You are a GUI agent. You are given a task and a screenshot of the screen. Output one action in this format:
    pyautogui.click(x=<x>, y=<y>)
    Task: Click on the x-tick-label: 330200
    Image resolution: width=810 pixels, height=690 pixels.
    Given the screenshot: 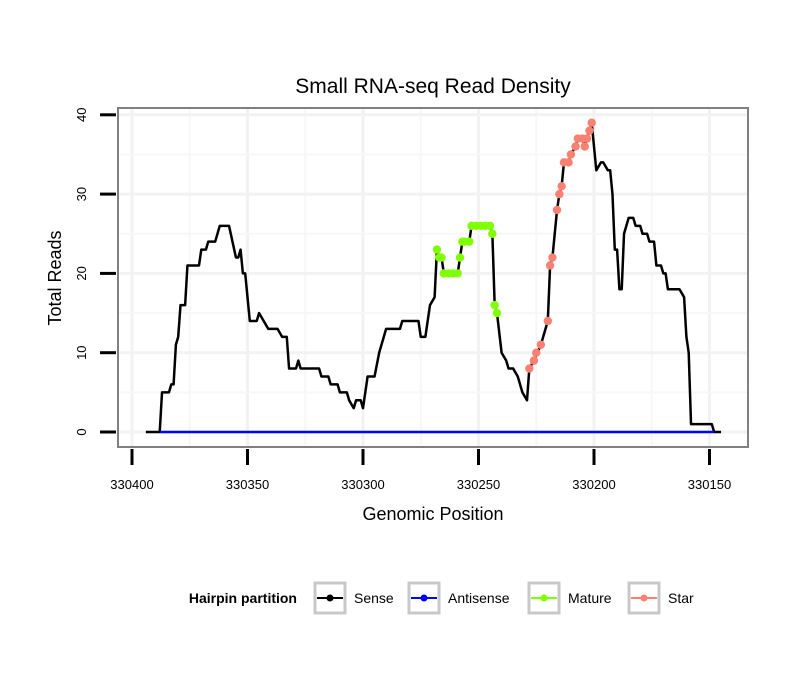 What is the action you would take?
    pyautogui.click(x=593, y=484)
    